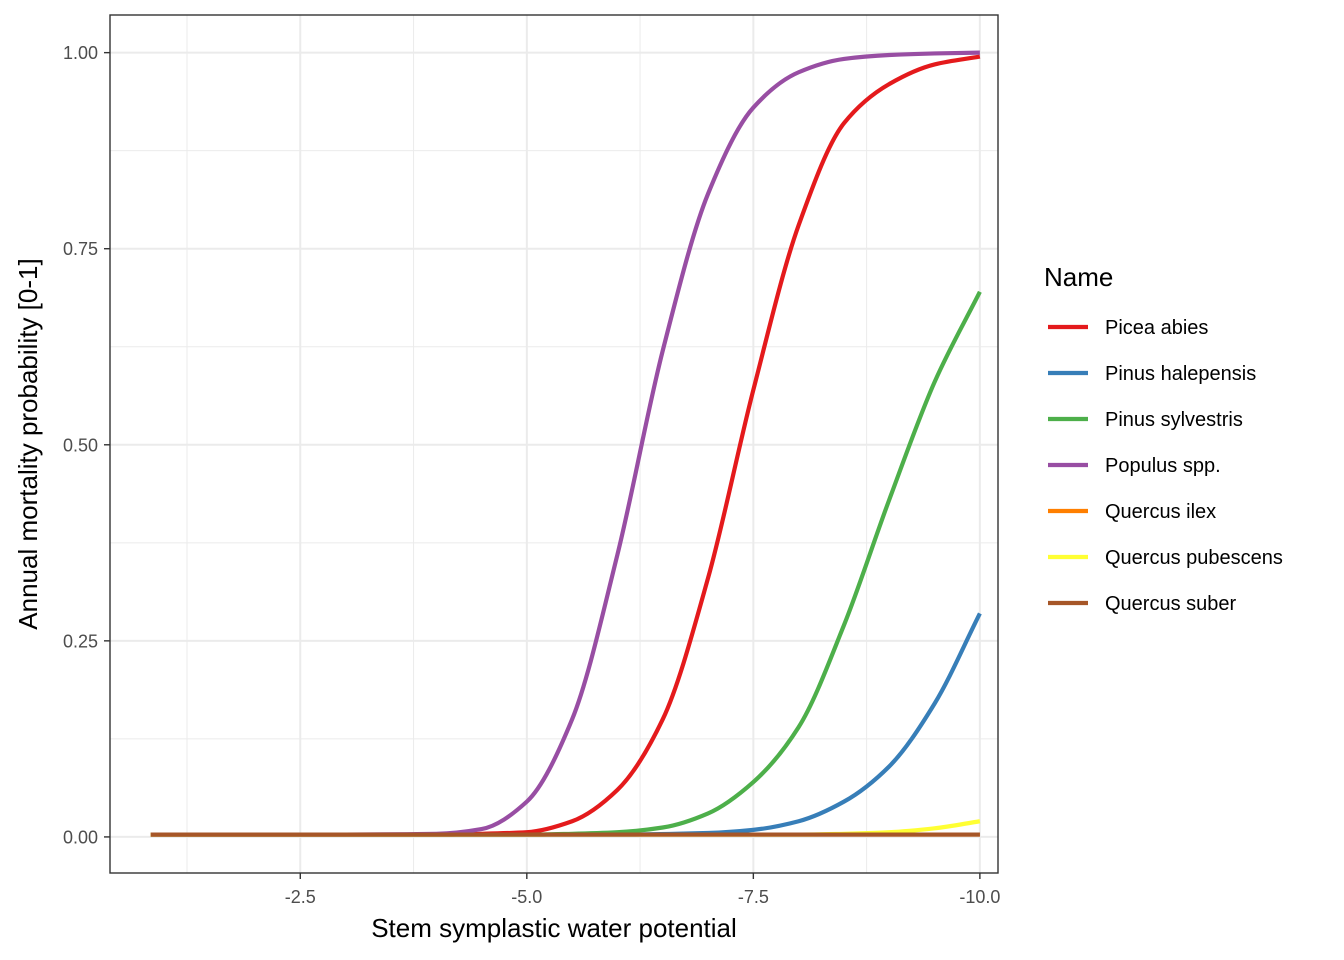 The image size is (1344, 960). Describe the element at coordinates (566, 724) in the screenshot. I see `series-line-pinus-halepensis` at that location.